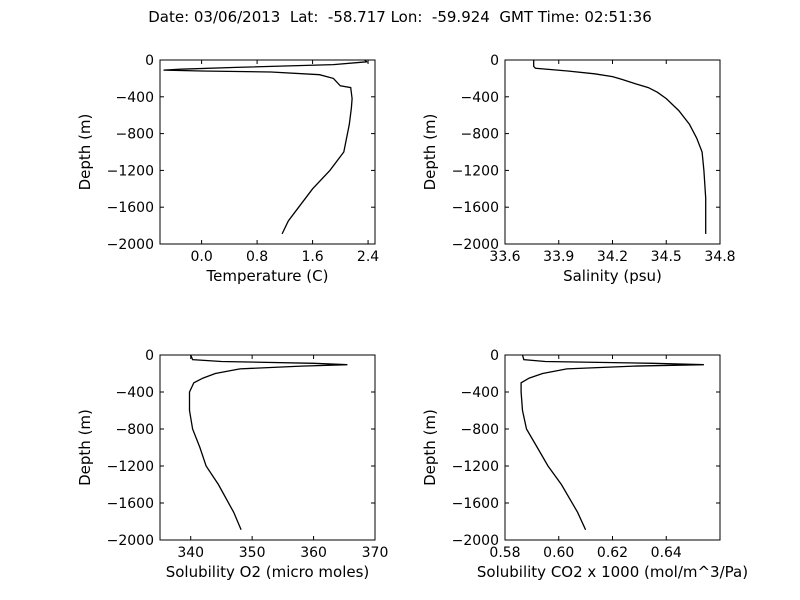  Describe the element at coordinates (375, 553) in the screenshot. I see `x-tick-label: 370` at that location.